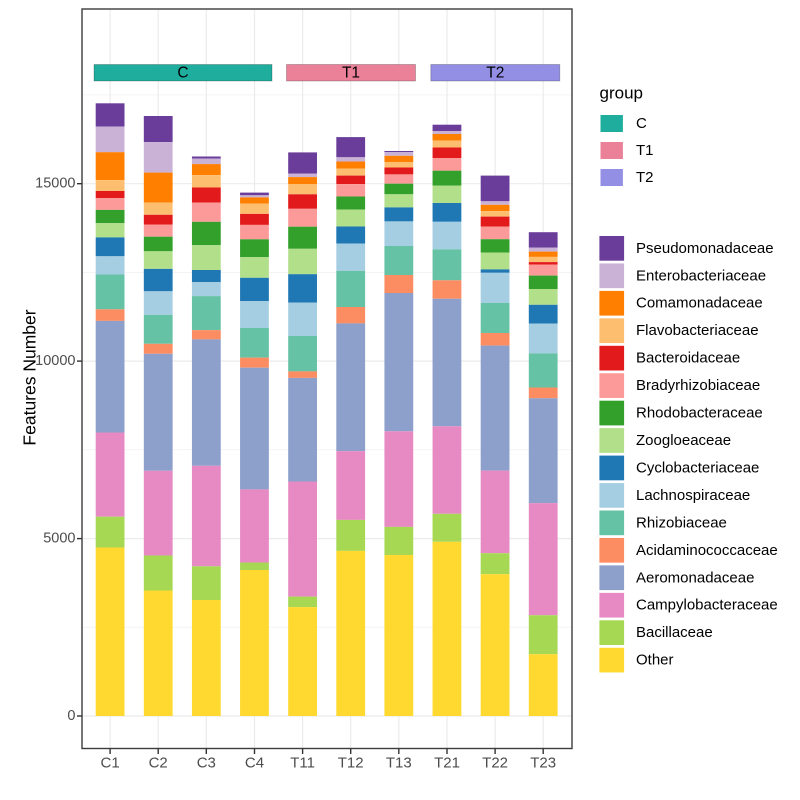  I want to click on svg-text: Rhizobiaceae, so click(681, 522).